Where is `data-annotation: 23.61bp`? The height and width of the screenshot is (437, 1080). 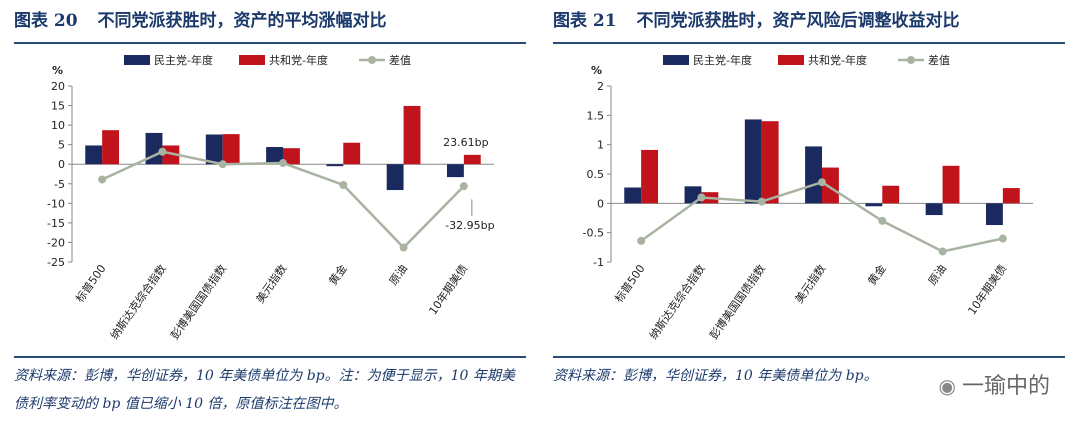 data-annotation: 23.61bp is located at coordinates (465, 142).